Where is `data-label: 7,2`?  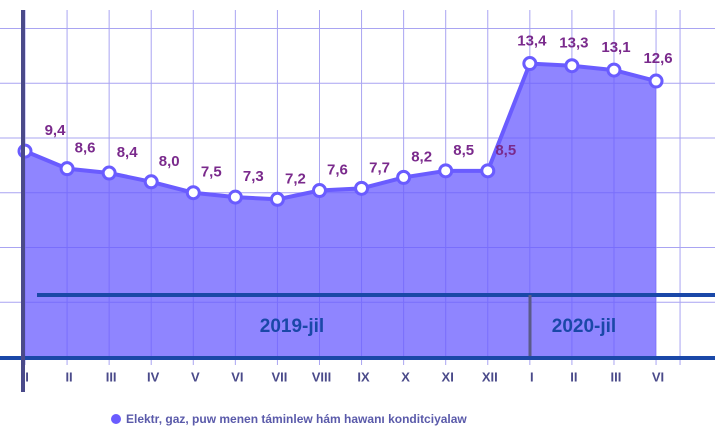
data-label: 7,2 is located at coordinates (295, 178).